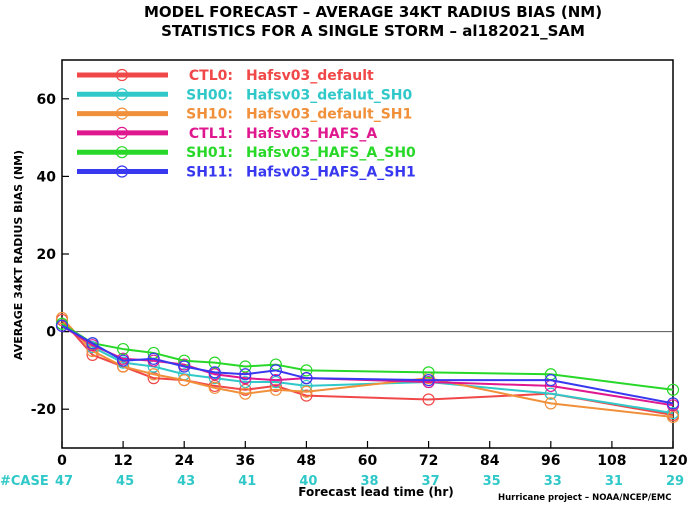 This screenshot has width=700, height=506. I want to click on y-tick-label: -20, so click(44, 410).